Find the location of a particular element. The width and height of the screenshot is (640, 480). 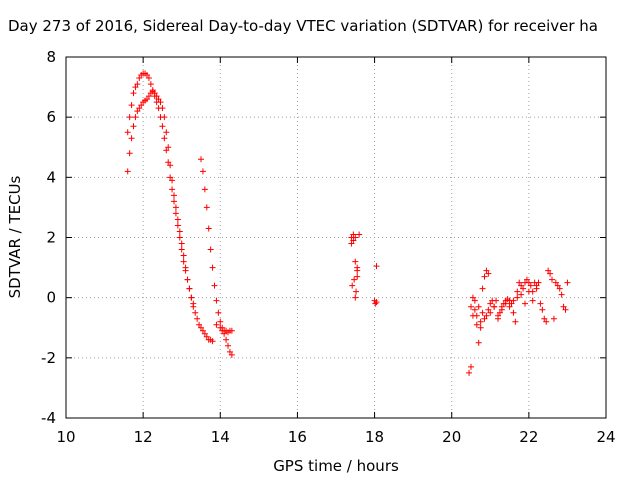

y-tick-label: 8 is located at coordinates (51, 57).